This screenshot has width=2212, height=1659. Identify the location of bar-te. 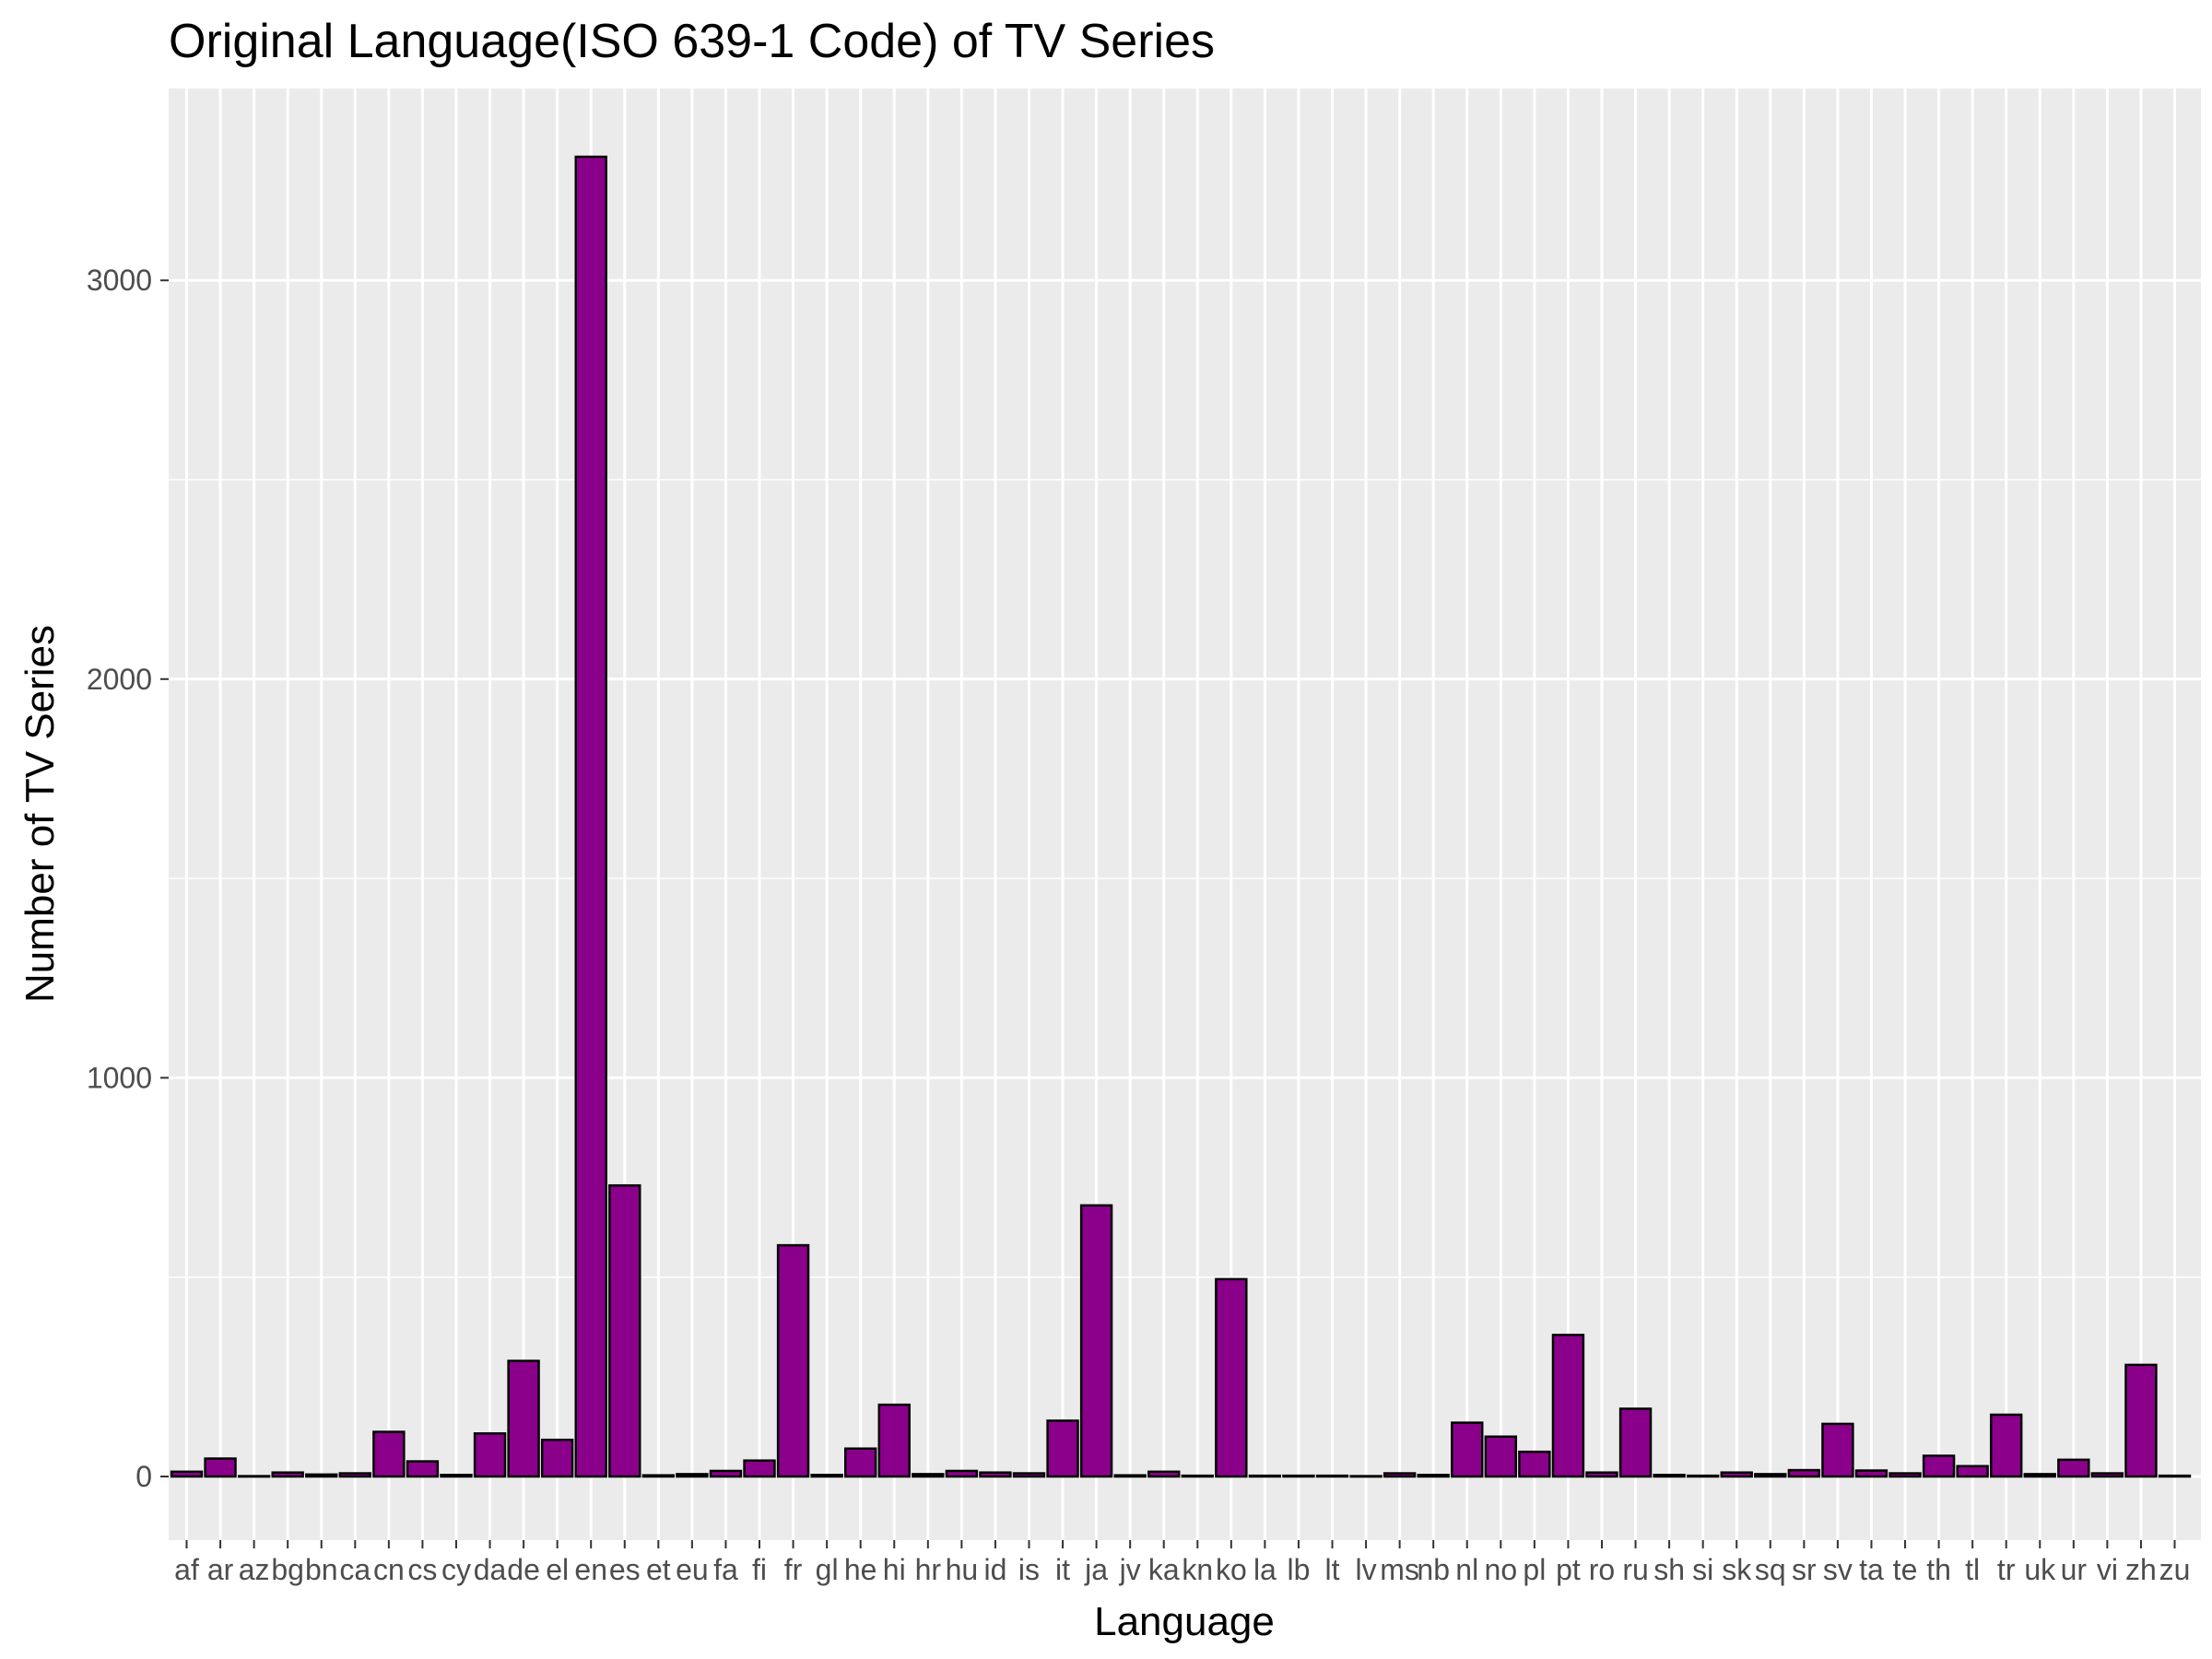
(1905, 1475).